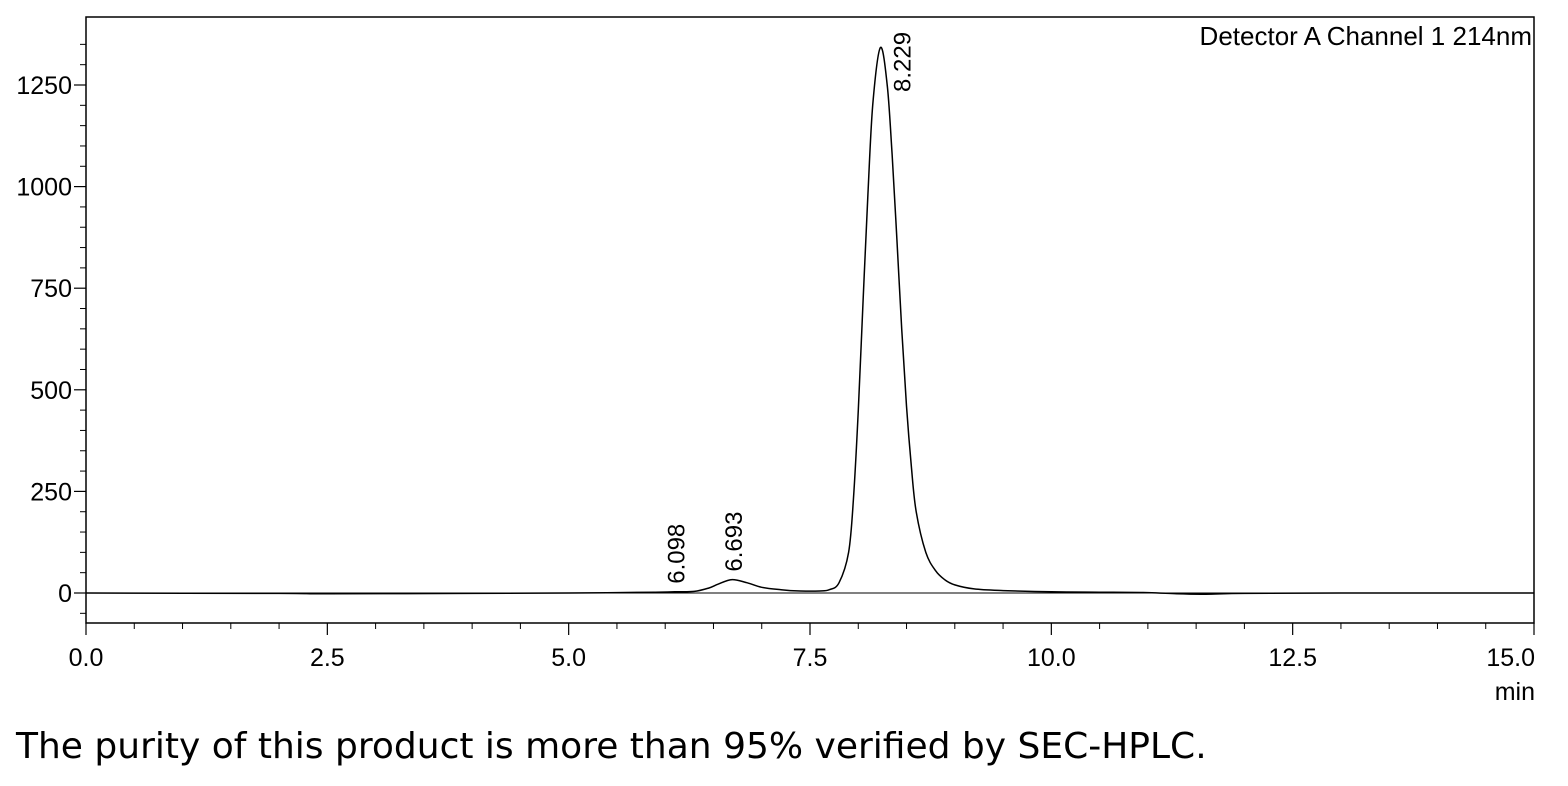 This screenshot has width=1568, height=786. I want to click on y-tick-label: 1000, so click(44, 188).